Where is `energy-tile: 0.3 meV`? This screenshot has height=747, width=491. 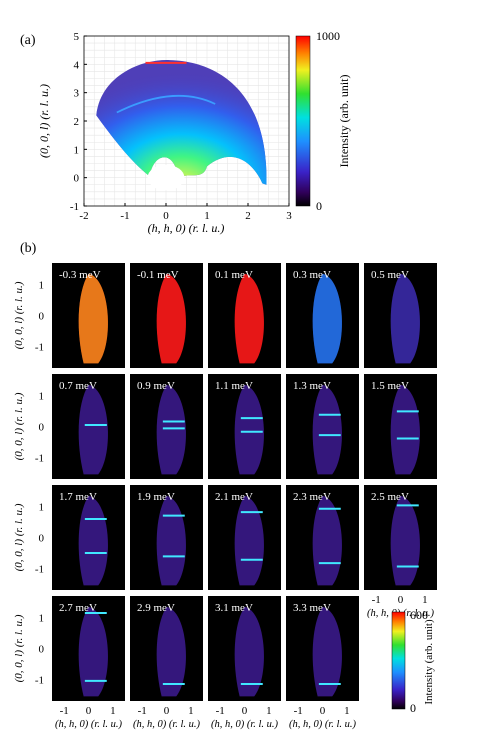
energy-tile: 0.3 meV is located at coordinates (322, 315).